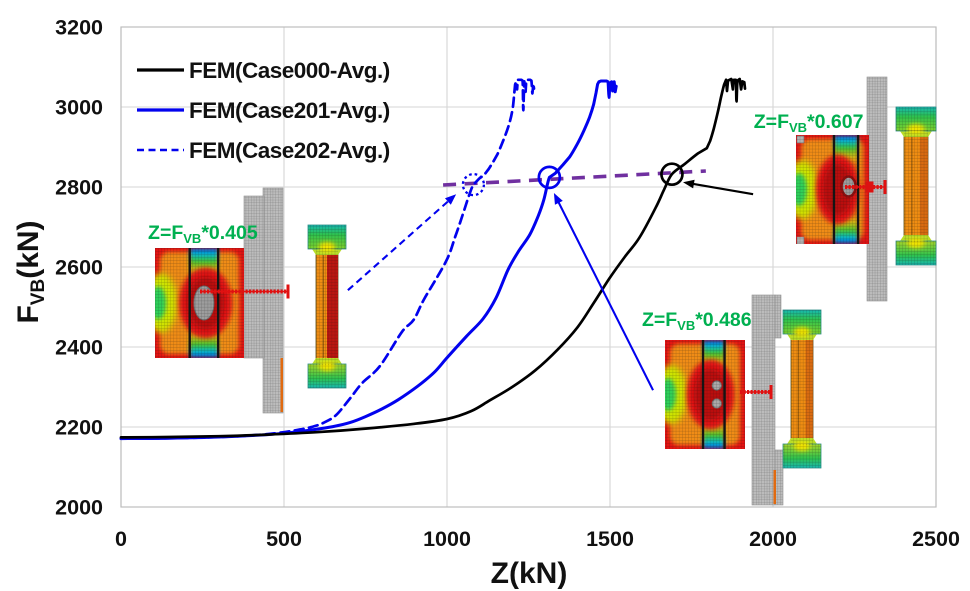 This screenshot has width=970, height=591. Describe the element at coordinates (529, 573) in the screenshot. I see `x-axis-title: Z(kN)` at that location.